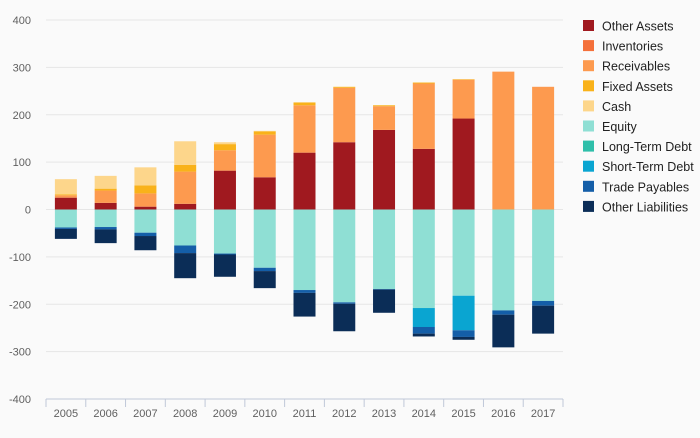  I want to click on legend-item: Inventories, so click(623, 47).